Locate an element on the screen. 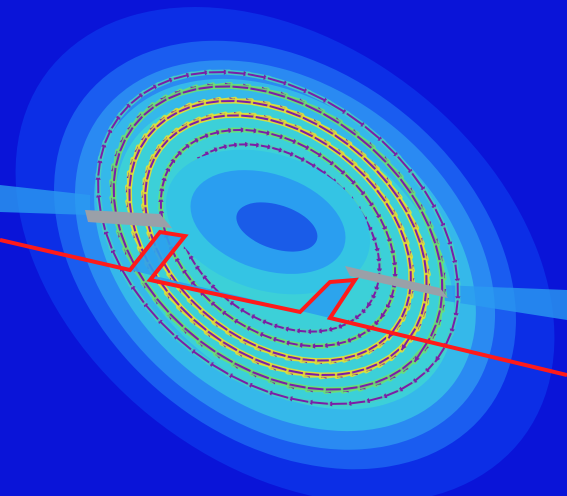 Image resolution: width=567 pixels, height=496 pixels. core-hole is located at coordinates (277, 227).